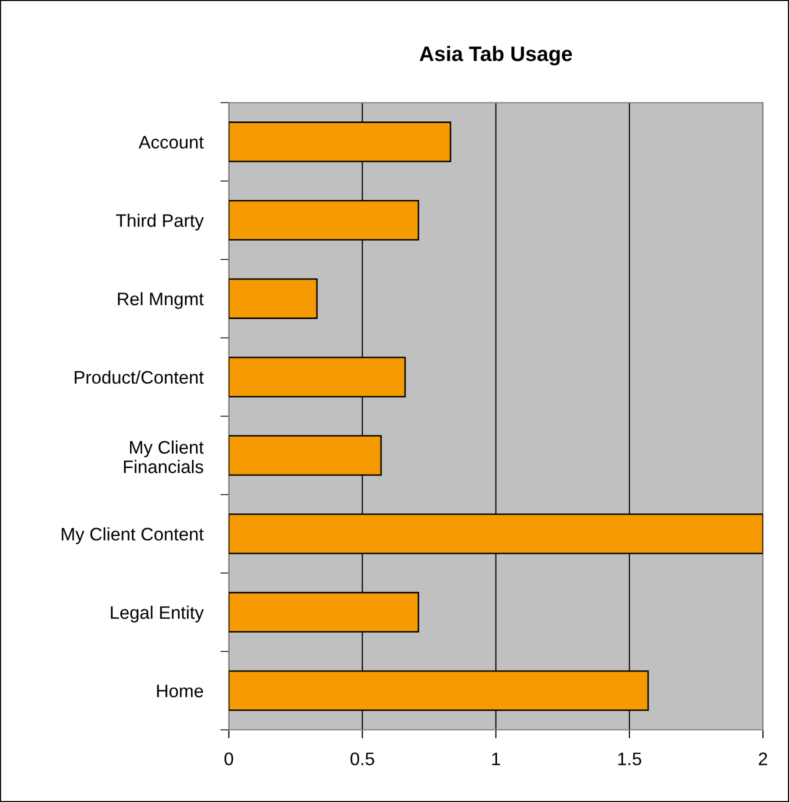 The image size is (789, 802). Describe the element at coordinates (630, 759) in the screenshot. I see `x-tick-label: 1.5` at that location.